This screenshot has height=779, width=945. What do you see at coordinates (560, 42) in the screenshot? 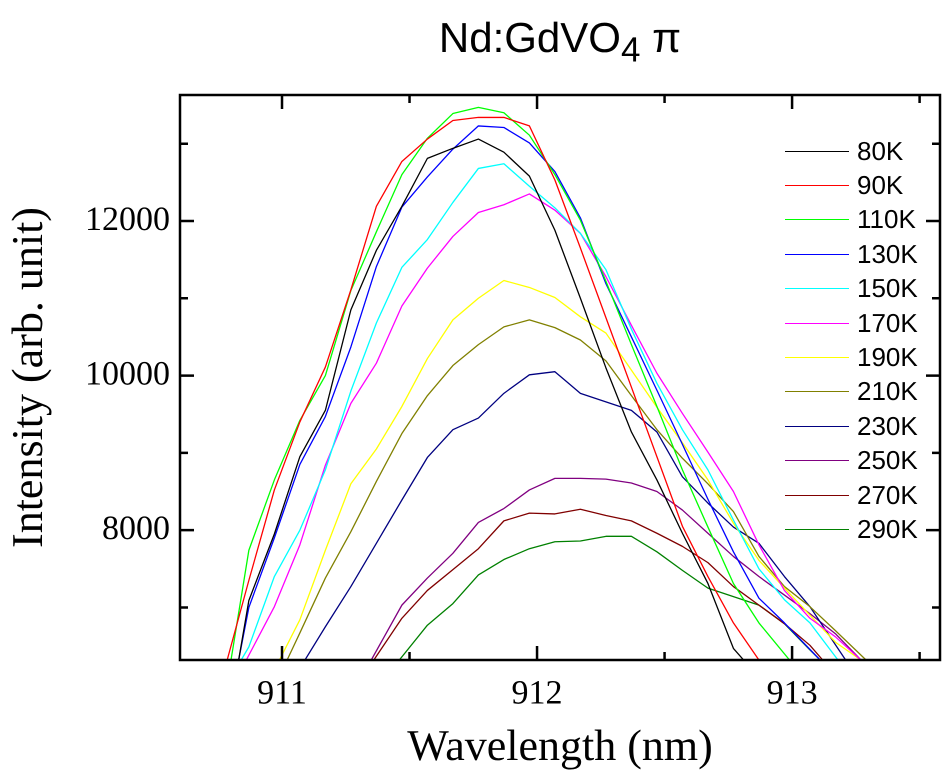
I see `chart-title: Nd:GdVO$_{4}$ π` at bounding box center [560, 42].